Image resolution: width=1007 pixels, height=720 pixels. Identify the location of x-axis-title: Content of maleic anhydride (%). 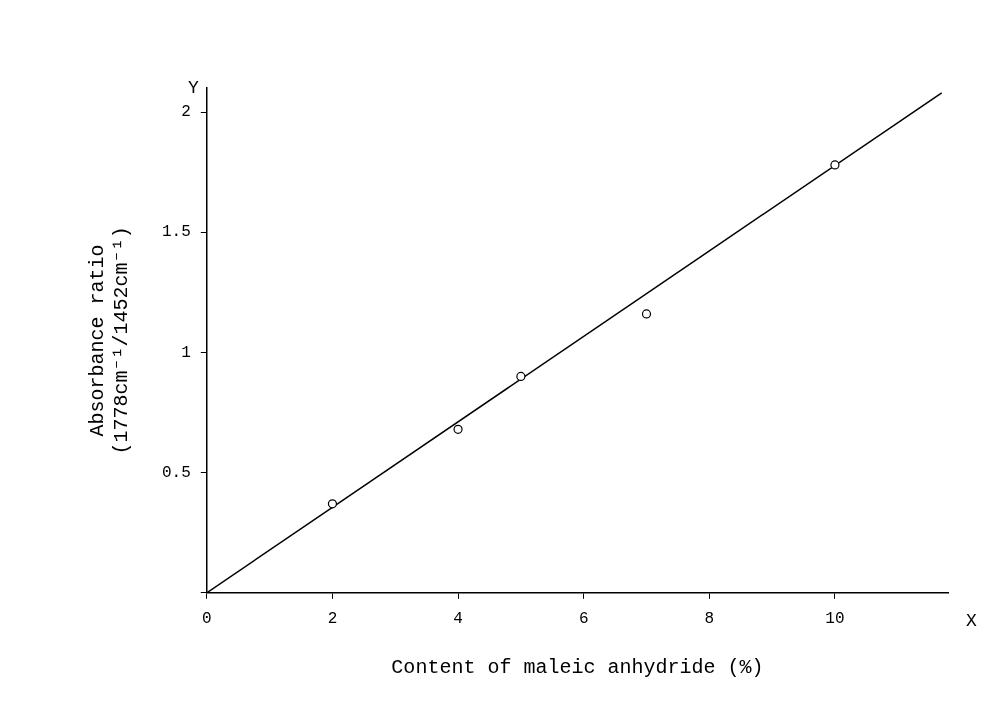
(577, 668).